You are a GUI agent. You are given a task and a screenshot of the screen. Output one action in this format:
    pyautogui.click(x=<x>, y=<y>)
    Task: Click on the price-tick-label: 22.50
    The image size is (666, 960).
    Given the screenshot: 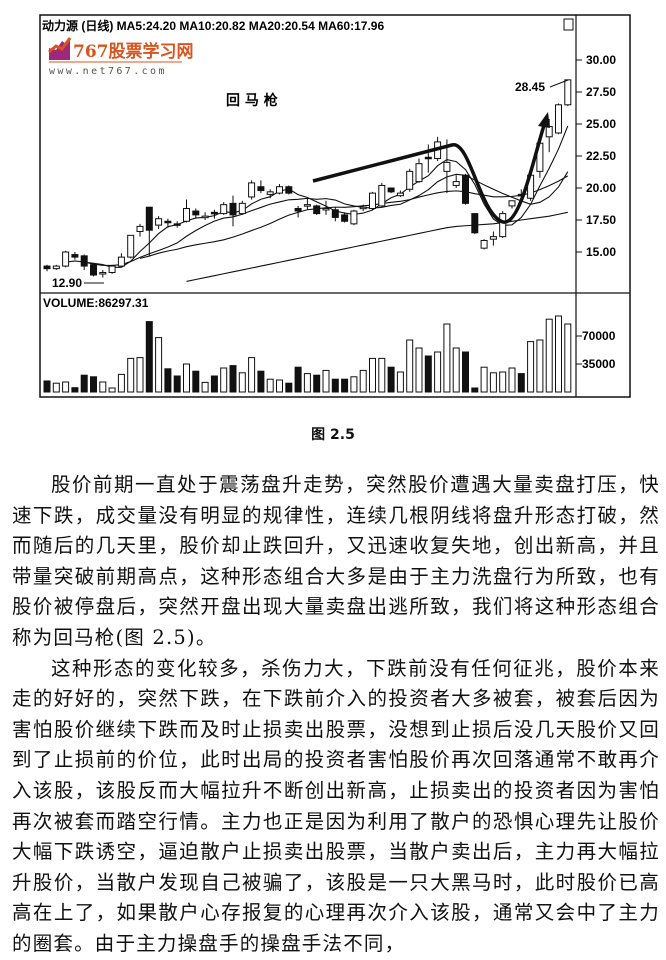 What is the action you would take?
    pyautogui.click(x=601, y=156)
    